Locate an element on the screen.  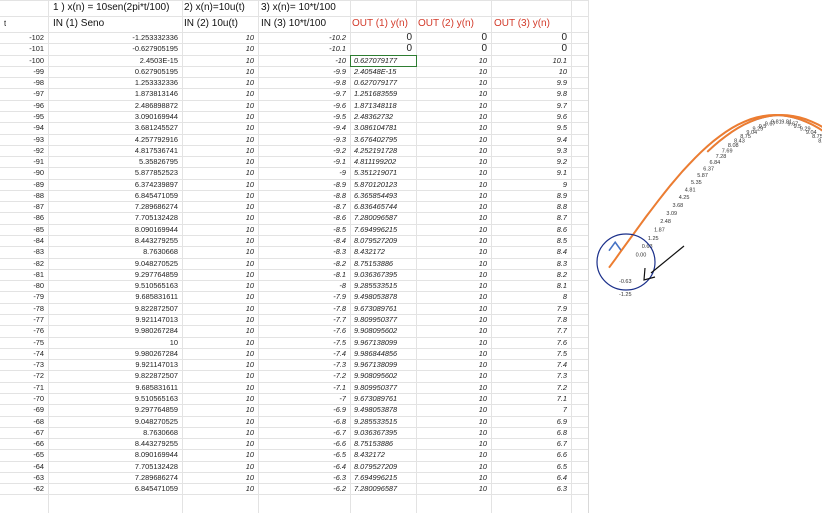
cell-o1: 9.285533515 is located at coordinates (376, 421).